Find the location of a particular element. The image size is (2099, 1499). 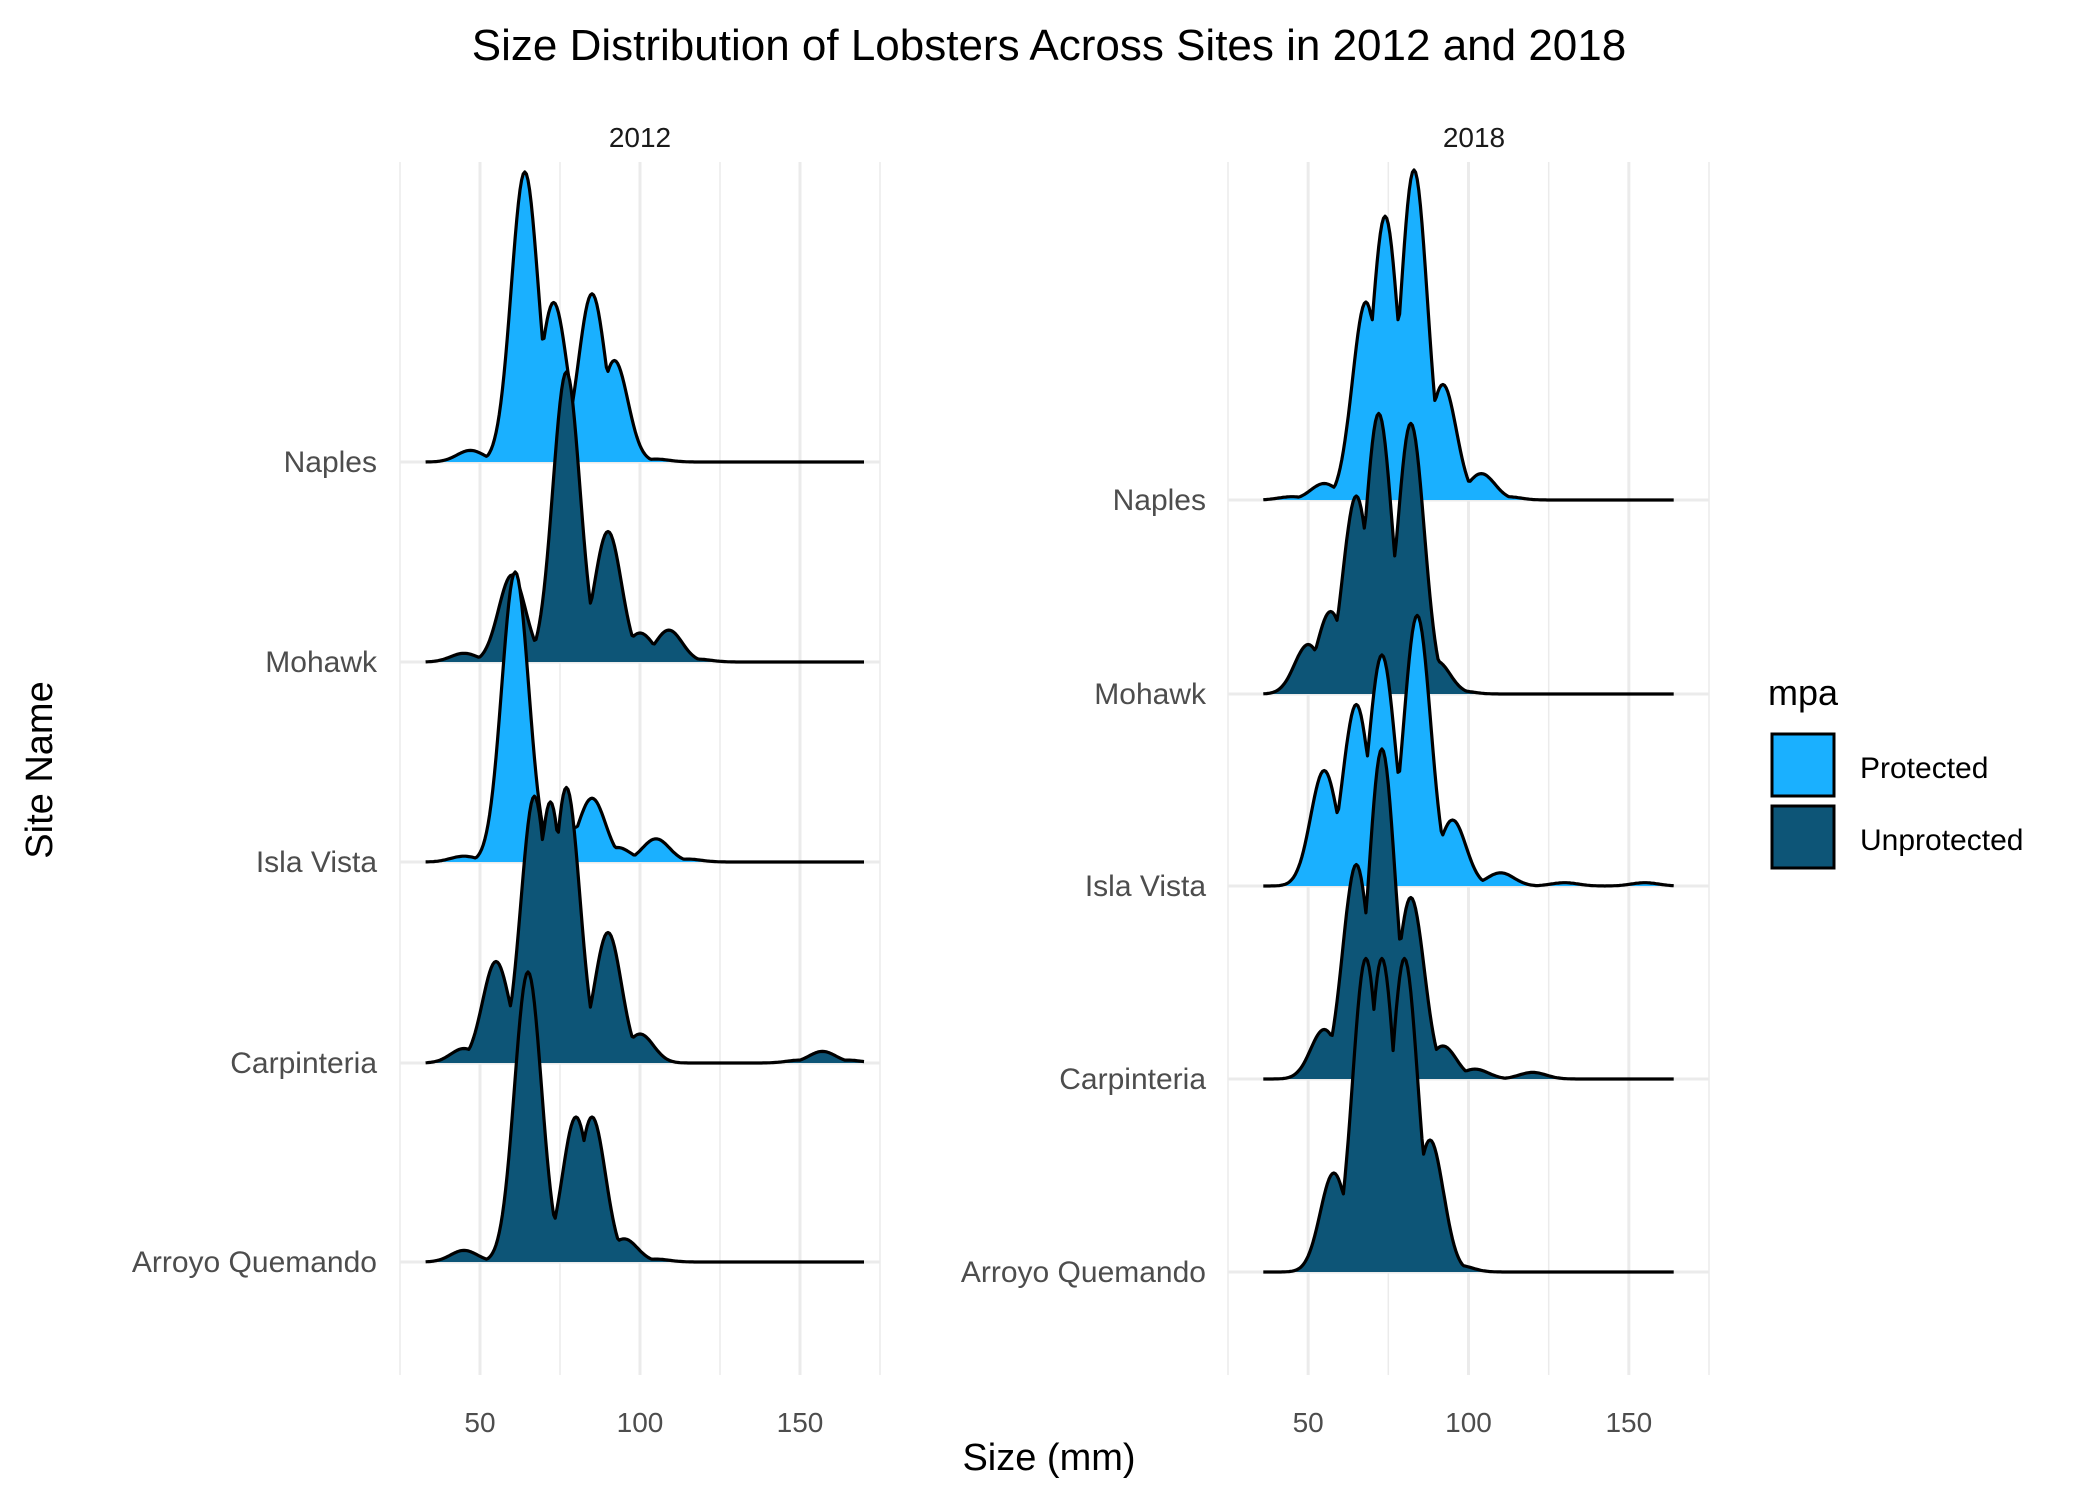

panel-strip-label-2012: 2012 is located at coordinates (640, 137).